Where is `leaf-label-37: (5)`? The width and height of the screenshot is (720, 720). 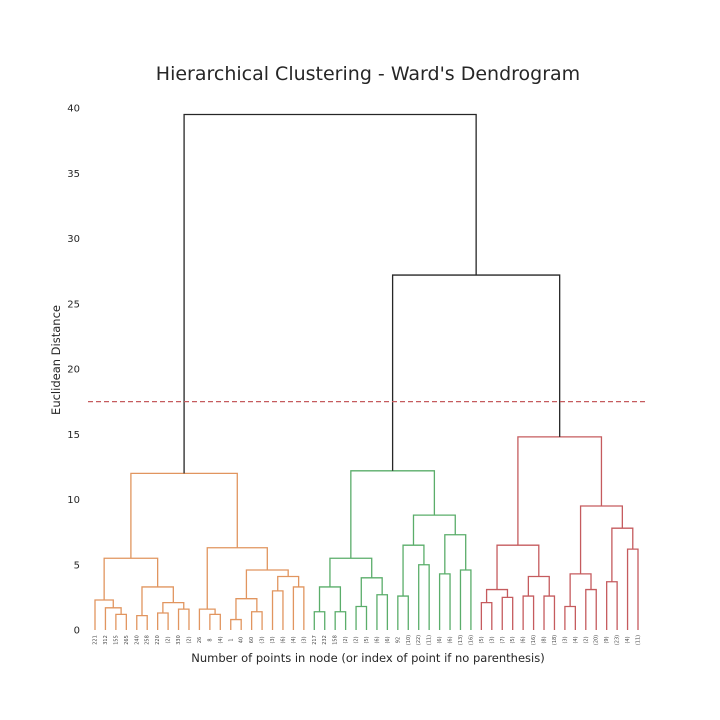
leaf-label-37: (5) is located at coordinates (482, 639).